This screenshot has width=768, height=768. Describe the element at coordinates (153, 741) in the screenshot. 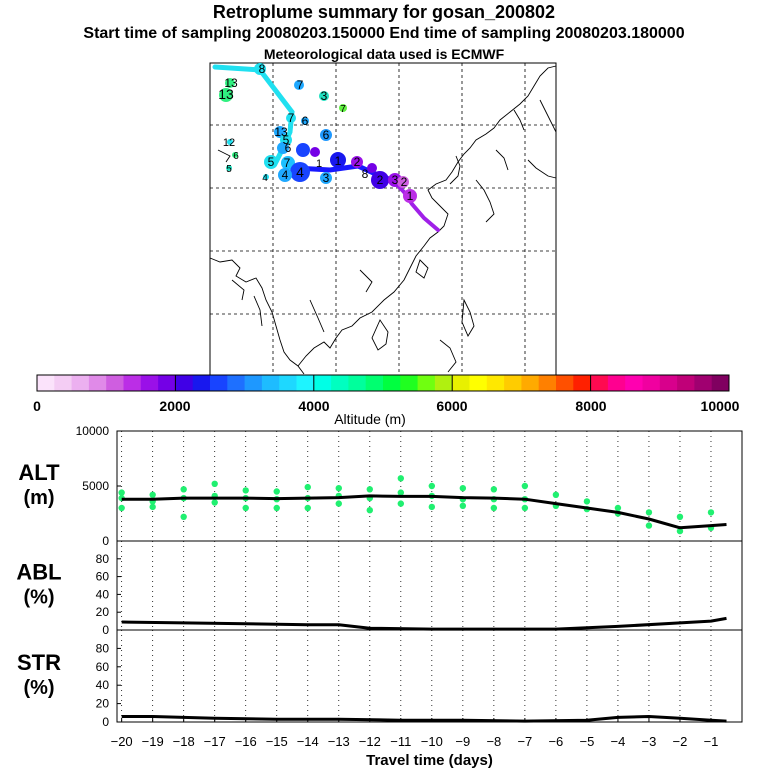

I see `x-tick-label: −19` at that location.